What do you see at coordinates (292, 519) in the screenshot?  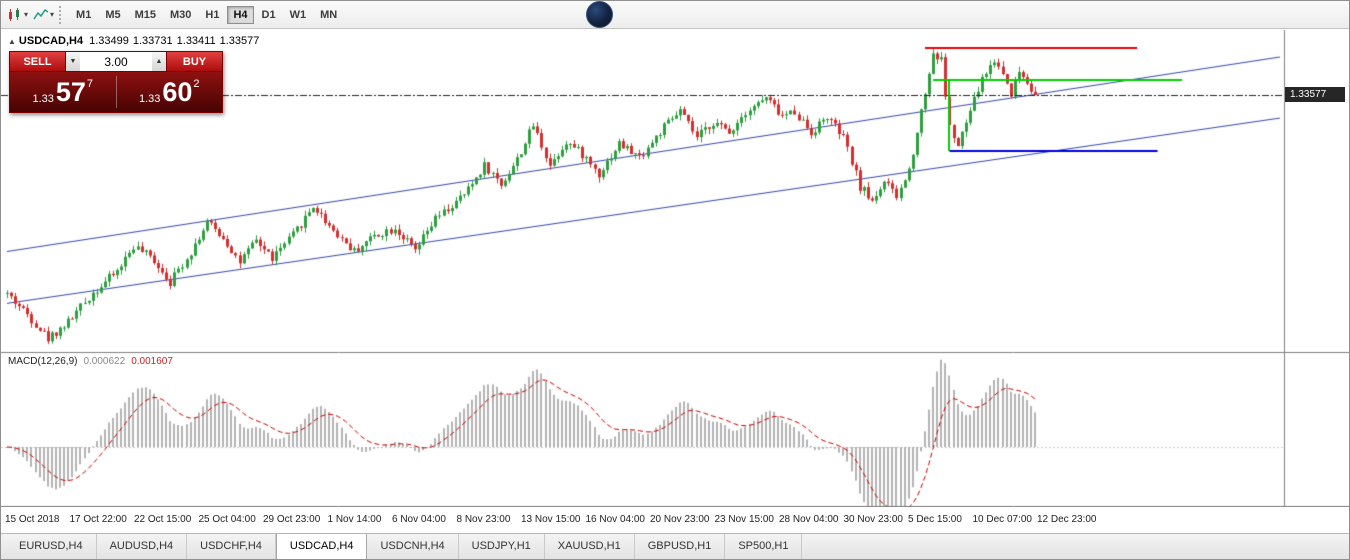 I see `time-axis-label: 29 Oct 23:00` at bounding box center [292, 519].